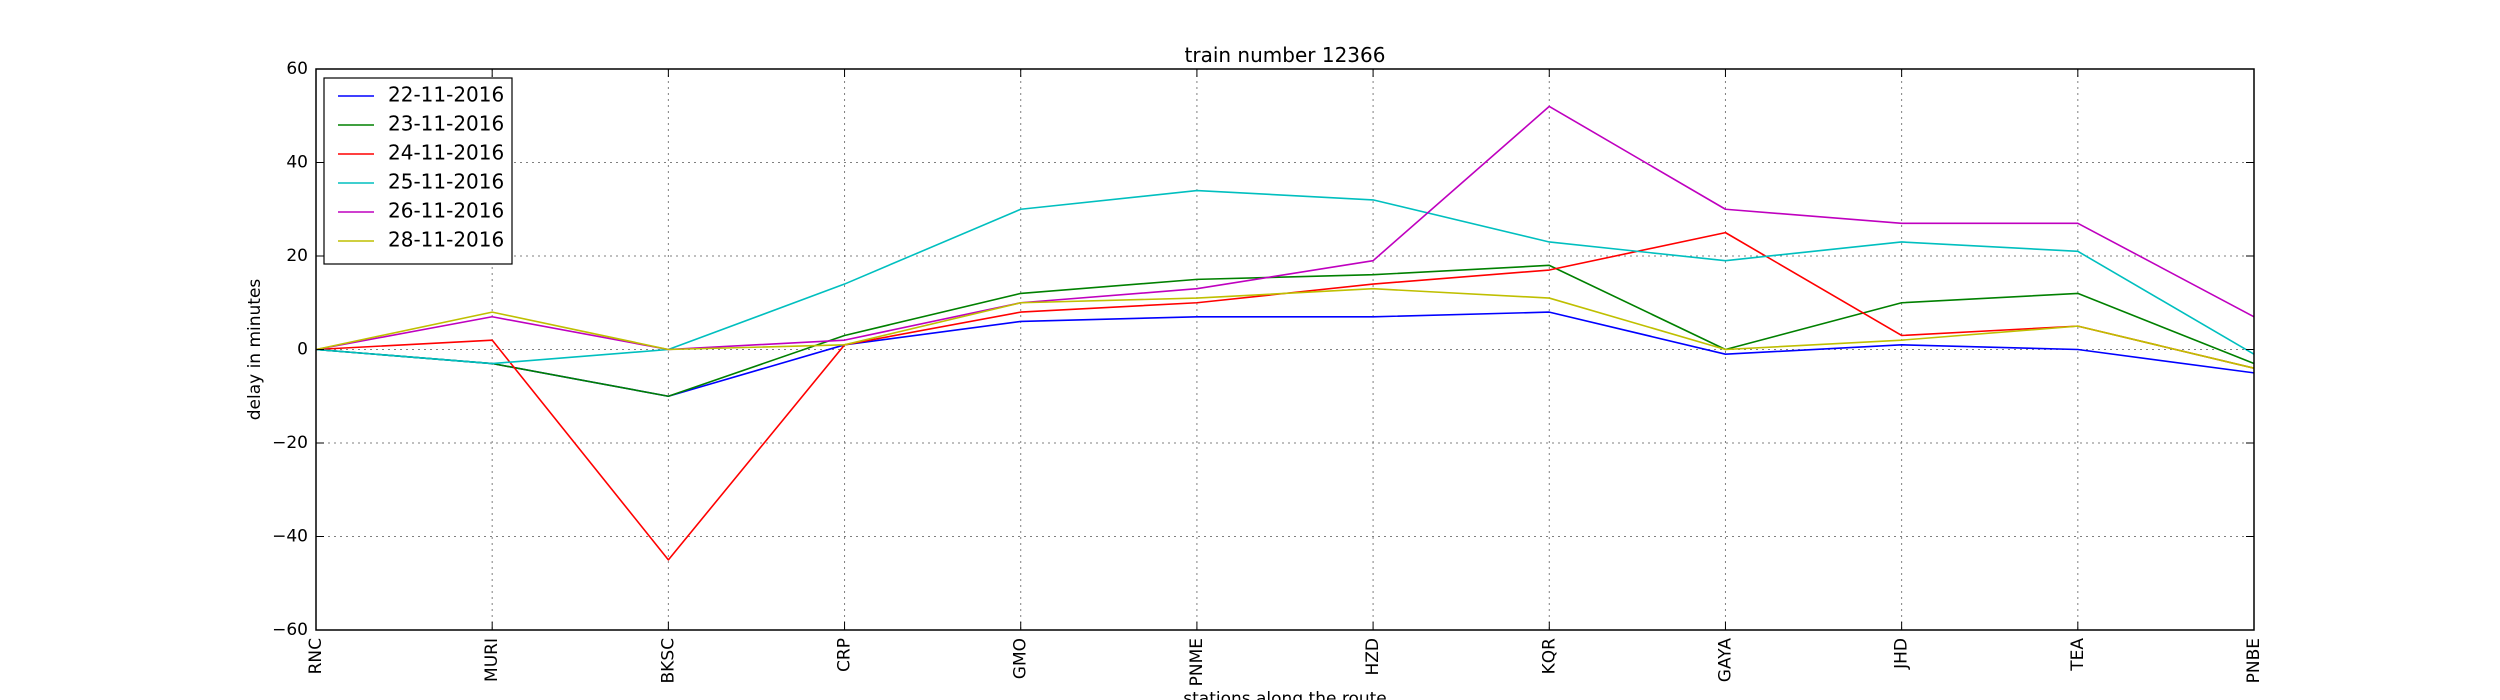 The height and width of the screenshot is (700, 2500). I want to click on x-tick-label: HZD, so click(1373, 657).